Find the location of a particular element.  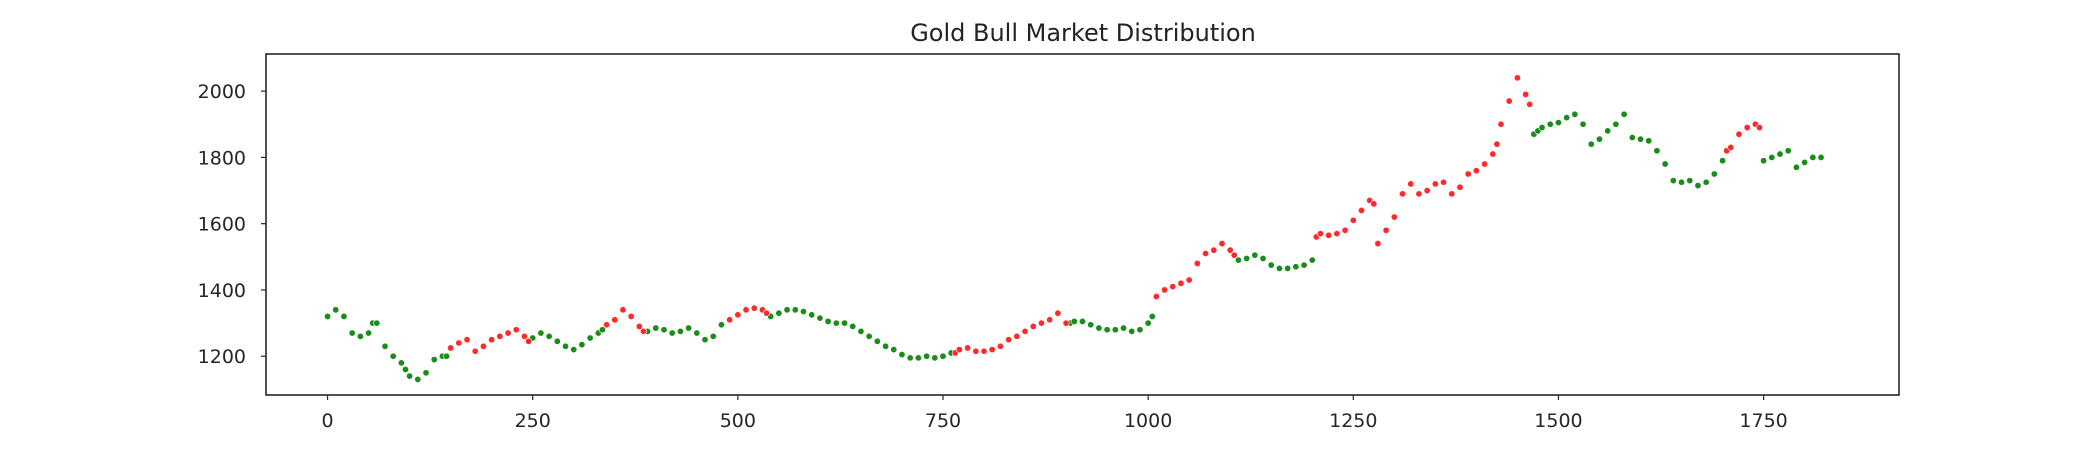

chart-title: Gold Bull Market Distribution is located at coordinates (1083, 33).